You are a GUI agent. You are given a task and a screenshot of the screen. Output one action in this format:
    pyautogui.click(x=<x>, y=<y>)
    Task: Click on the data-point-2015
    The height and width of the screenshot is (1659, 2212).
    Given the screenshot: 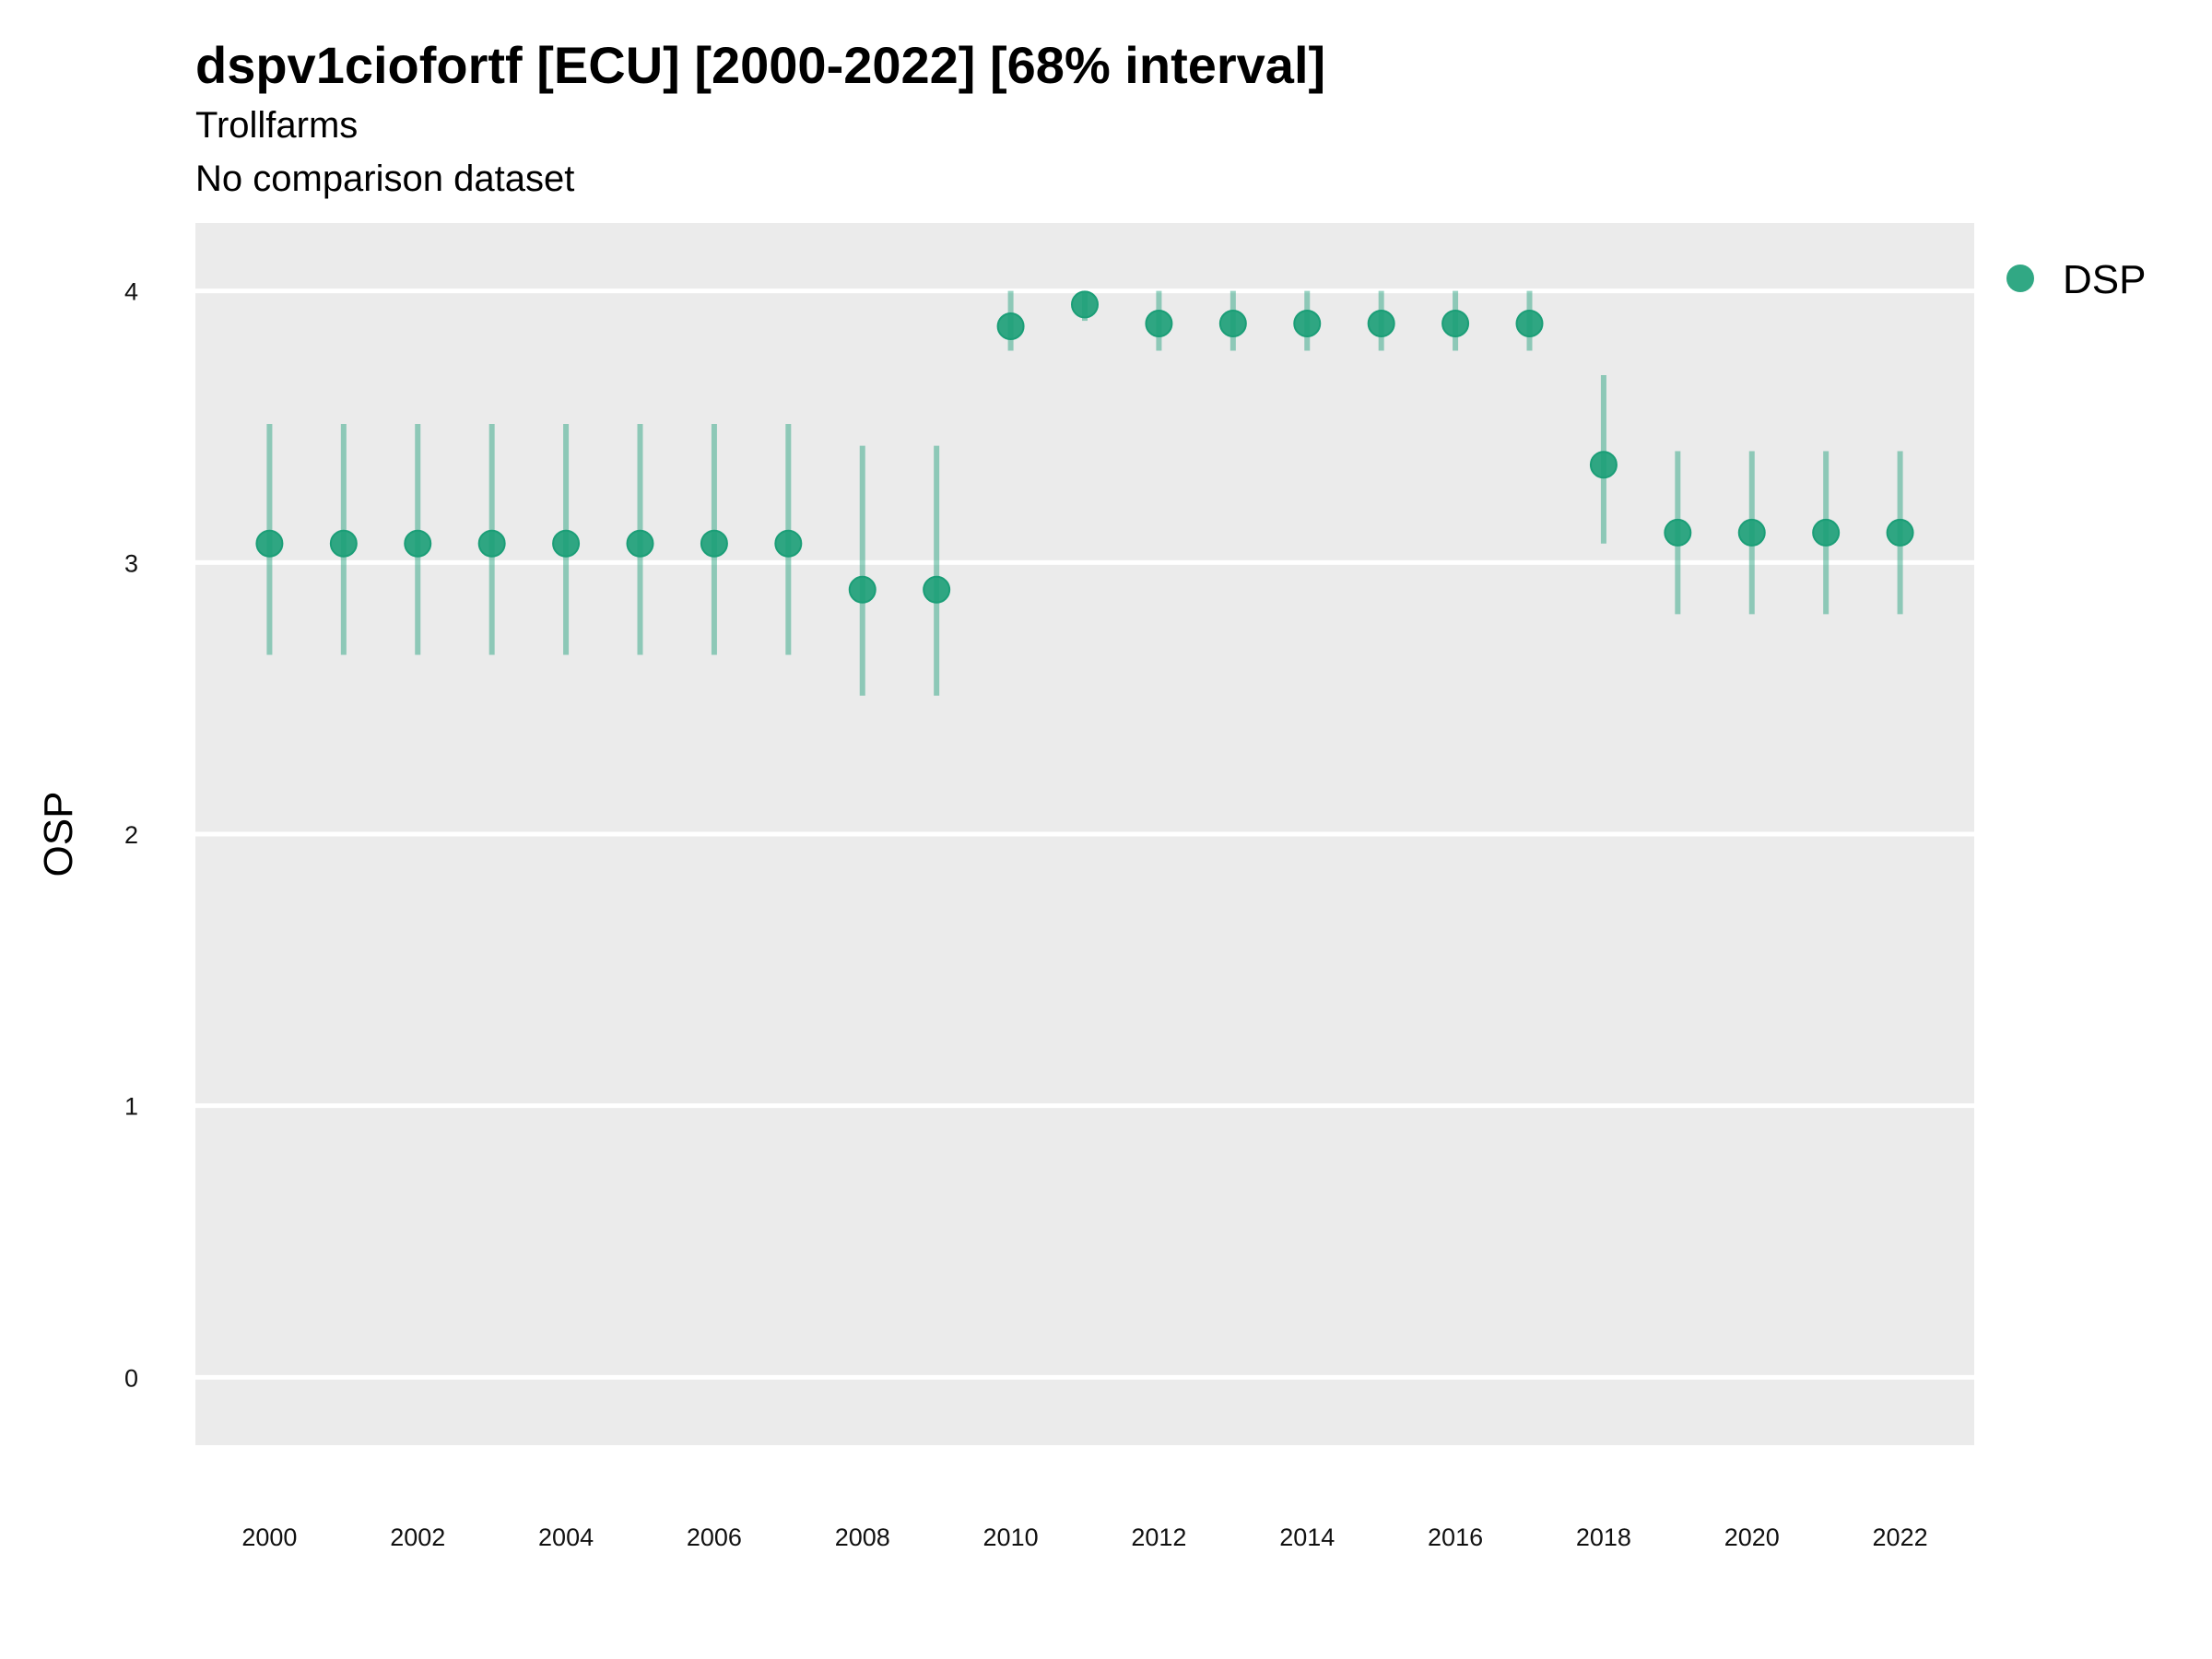 What is the action you would take?
    pyautogui.click(x=1381, y=324)
    